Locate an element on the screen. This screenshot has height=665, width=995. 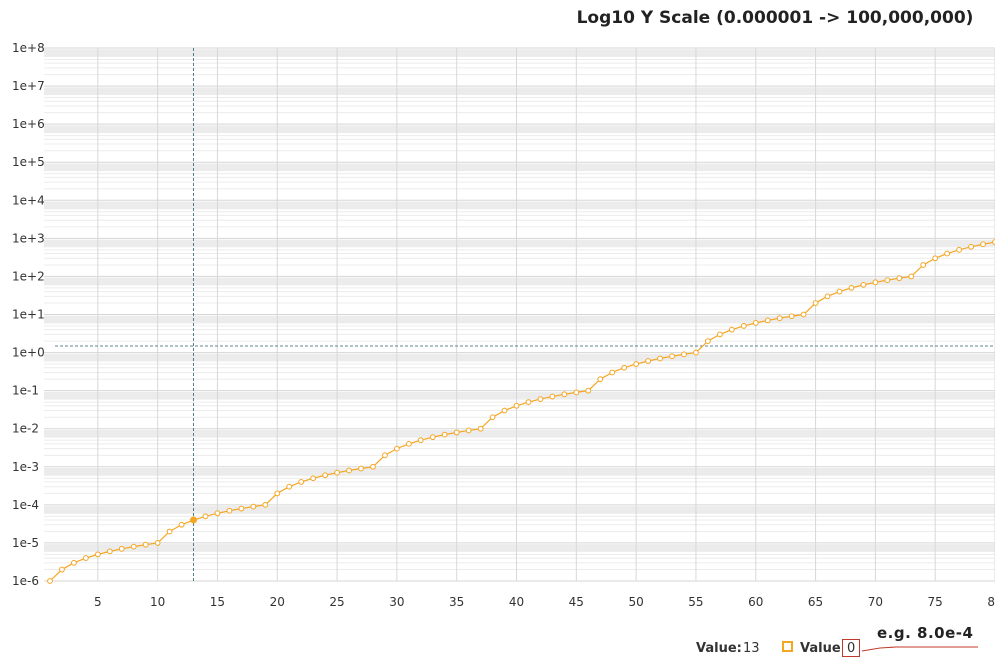
series-legend-toggle is located at coordinates (787, 646).